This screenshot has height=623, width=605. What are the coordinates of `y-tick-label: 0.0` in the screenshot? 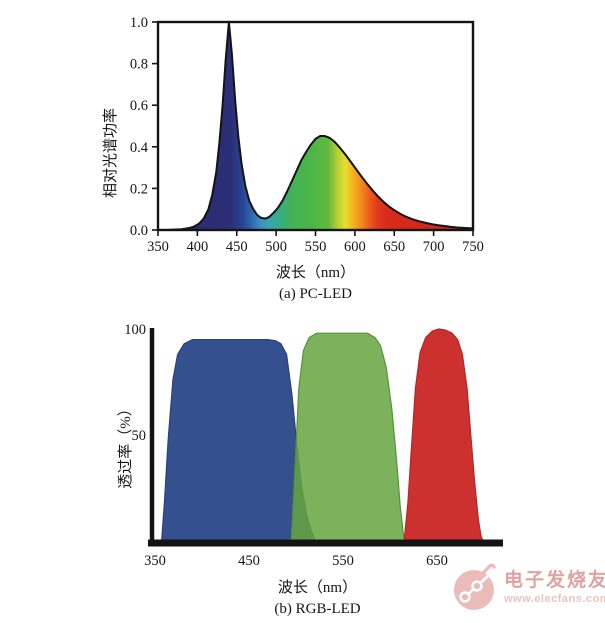 It's located at (139, 231).